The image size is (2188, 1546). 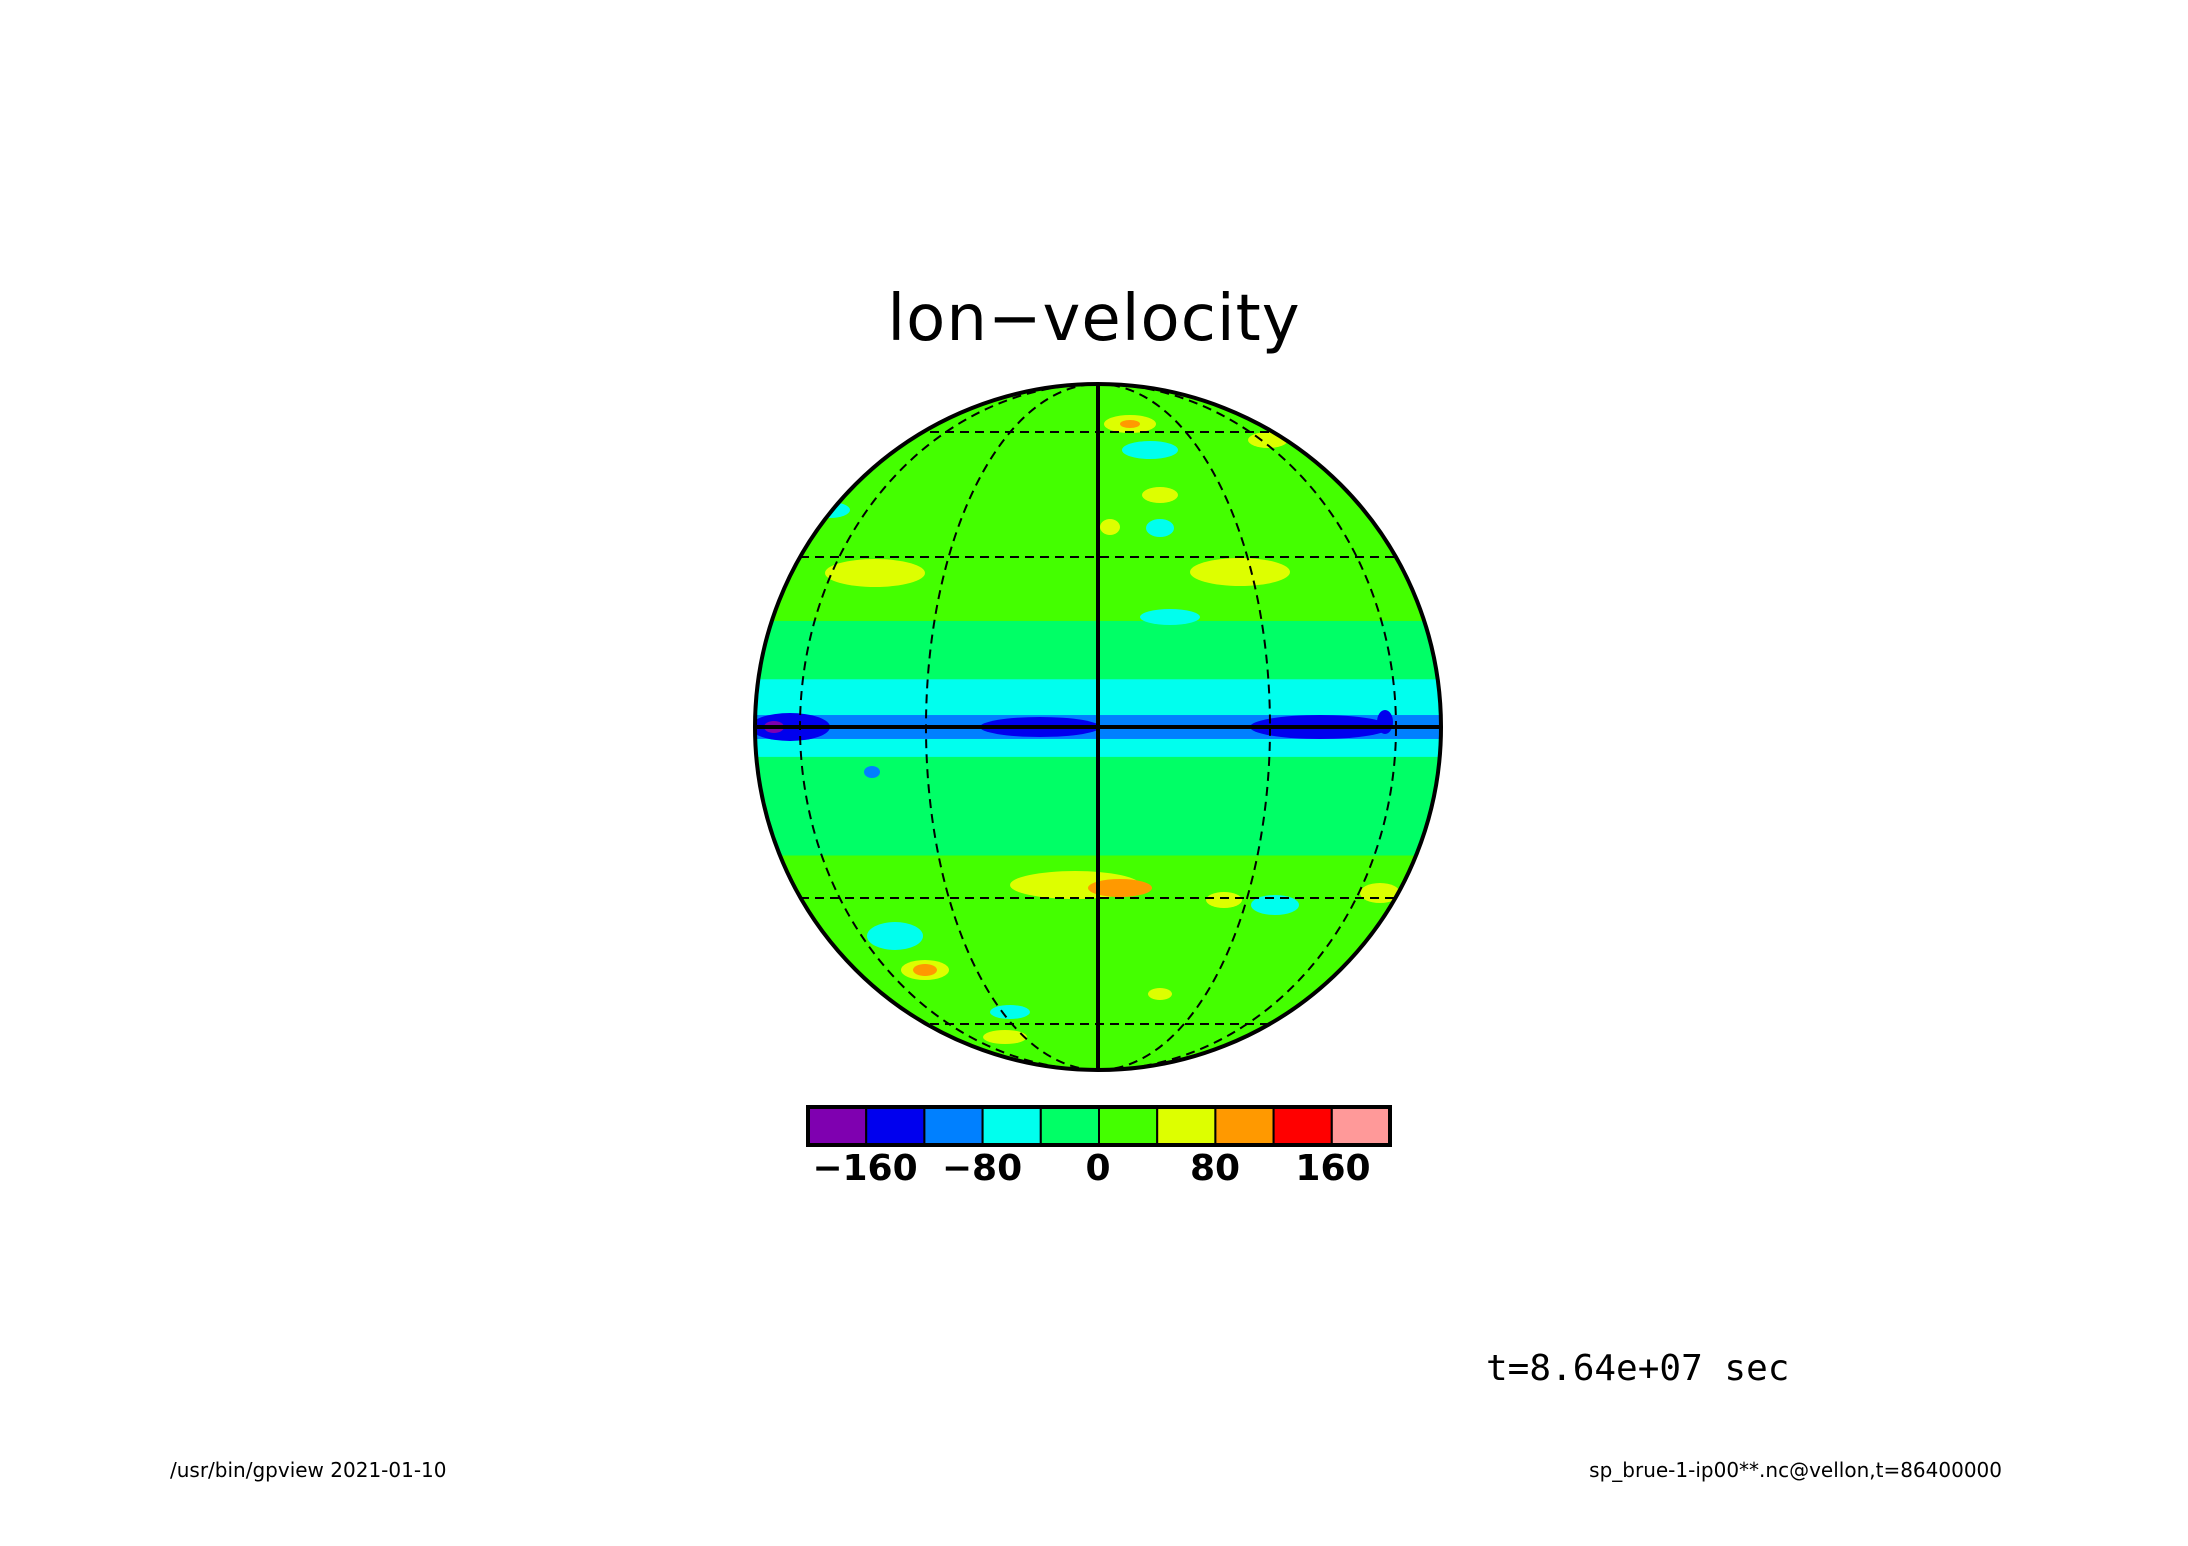 I want to click on colorbar, so click(x=1099, y=1126).